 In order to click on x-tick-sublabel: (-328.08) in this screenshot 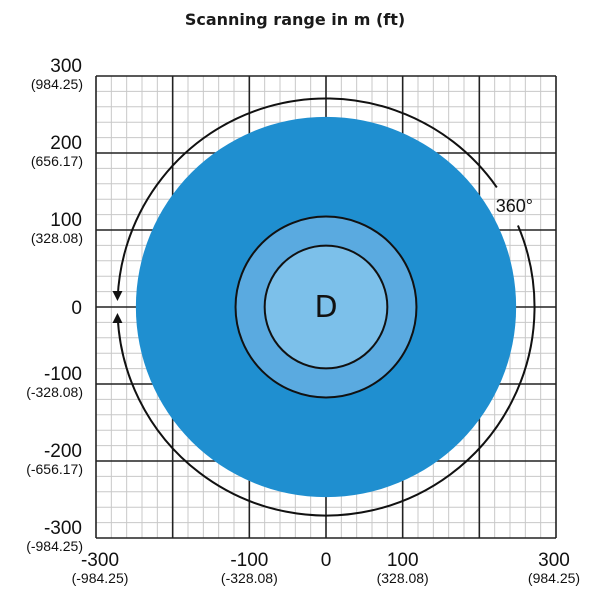, I will do `click(249, 578)`.